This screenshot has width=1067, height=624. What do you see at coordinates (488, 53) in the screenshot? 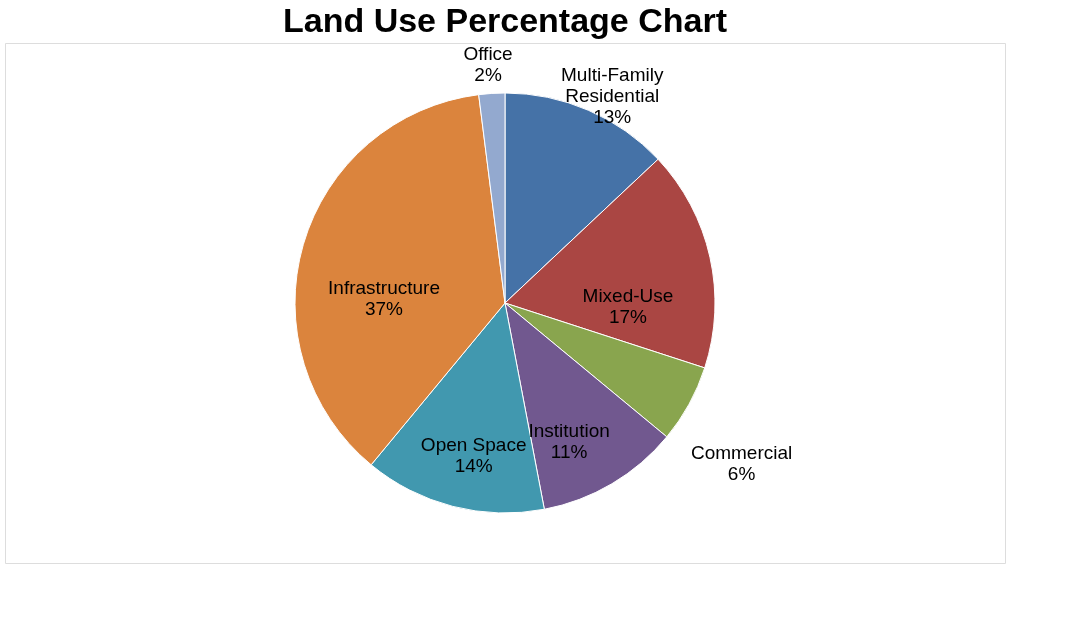
I see `slice-label: Office` at bounding box center [488, 53].